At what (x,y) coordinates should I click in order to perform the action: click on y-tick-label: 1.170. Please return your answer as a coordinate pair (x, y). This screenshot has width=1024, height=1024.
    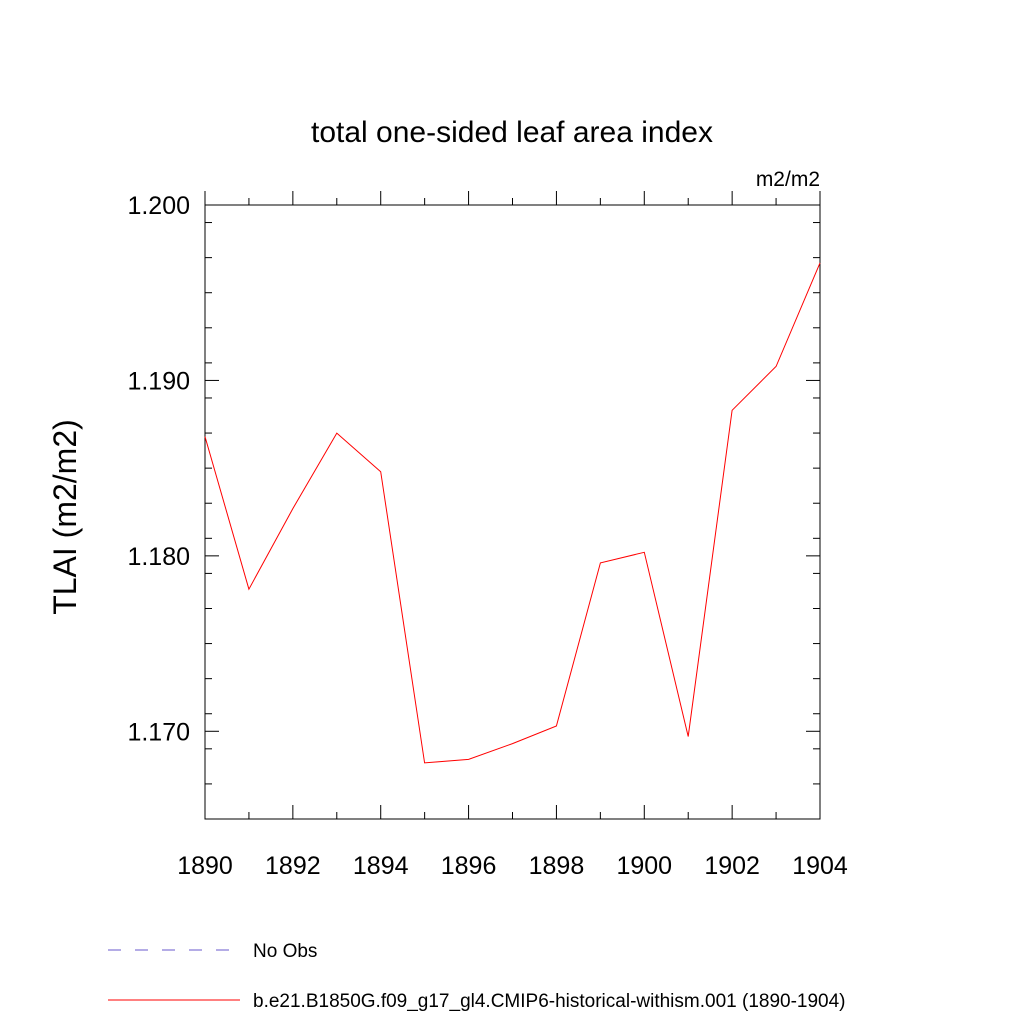
    Looking at the image, I should click on (158, 732).